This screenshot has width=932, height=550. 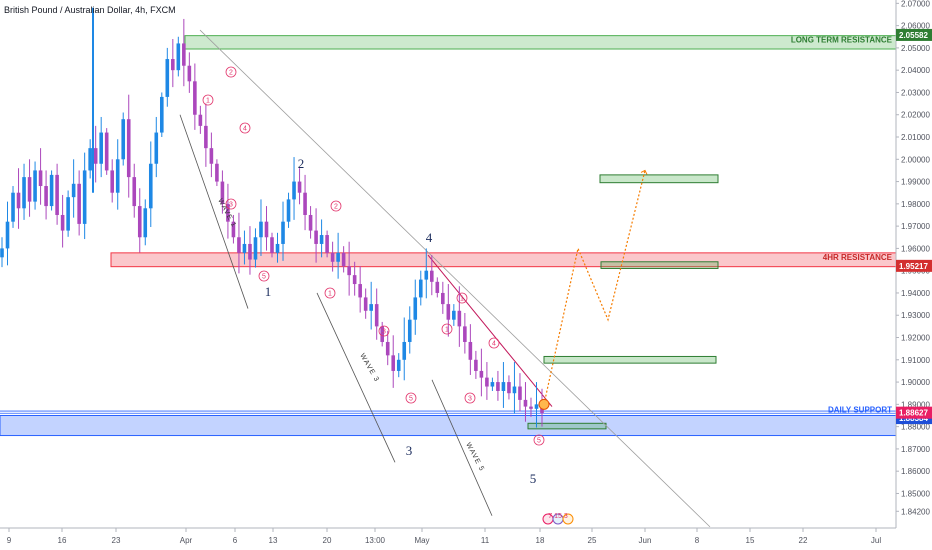 I want to click on x-tick-label: Jul, so click(x=876, y=540).